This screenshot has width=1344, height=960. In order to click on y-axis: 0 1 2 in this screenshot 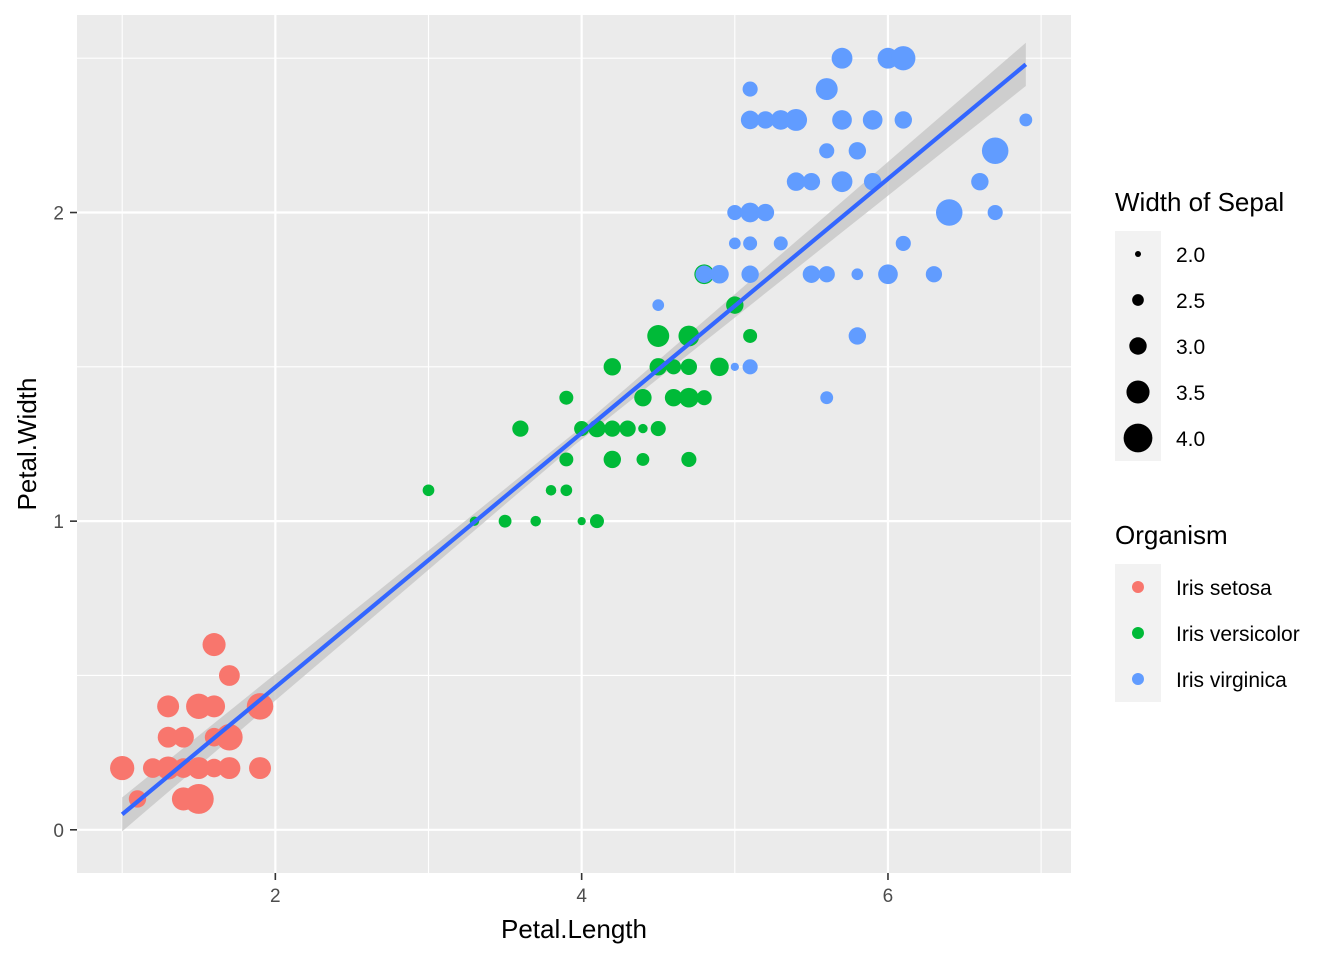, I will do `click(65, 523)`.